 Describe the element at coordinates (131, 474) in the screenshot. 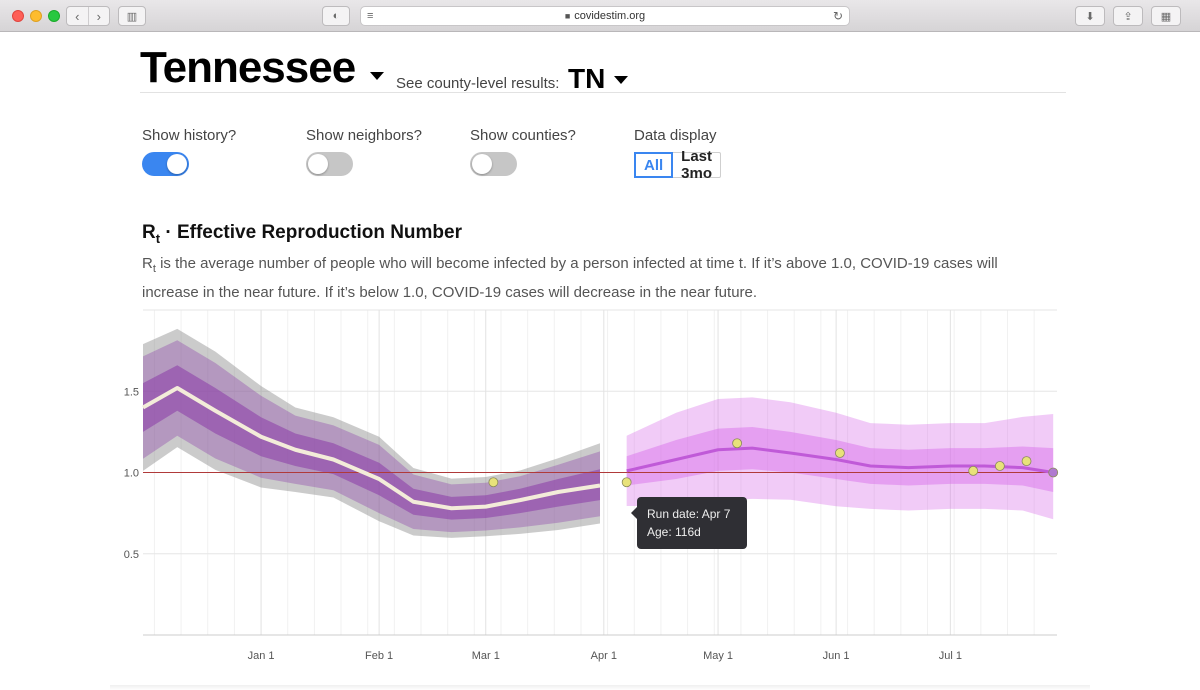

I see `y-tick-label: 1.0` at that location.